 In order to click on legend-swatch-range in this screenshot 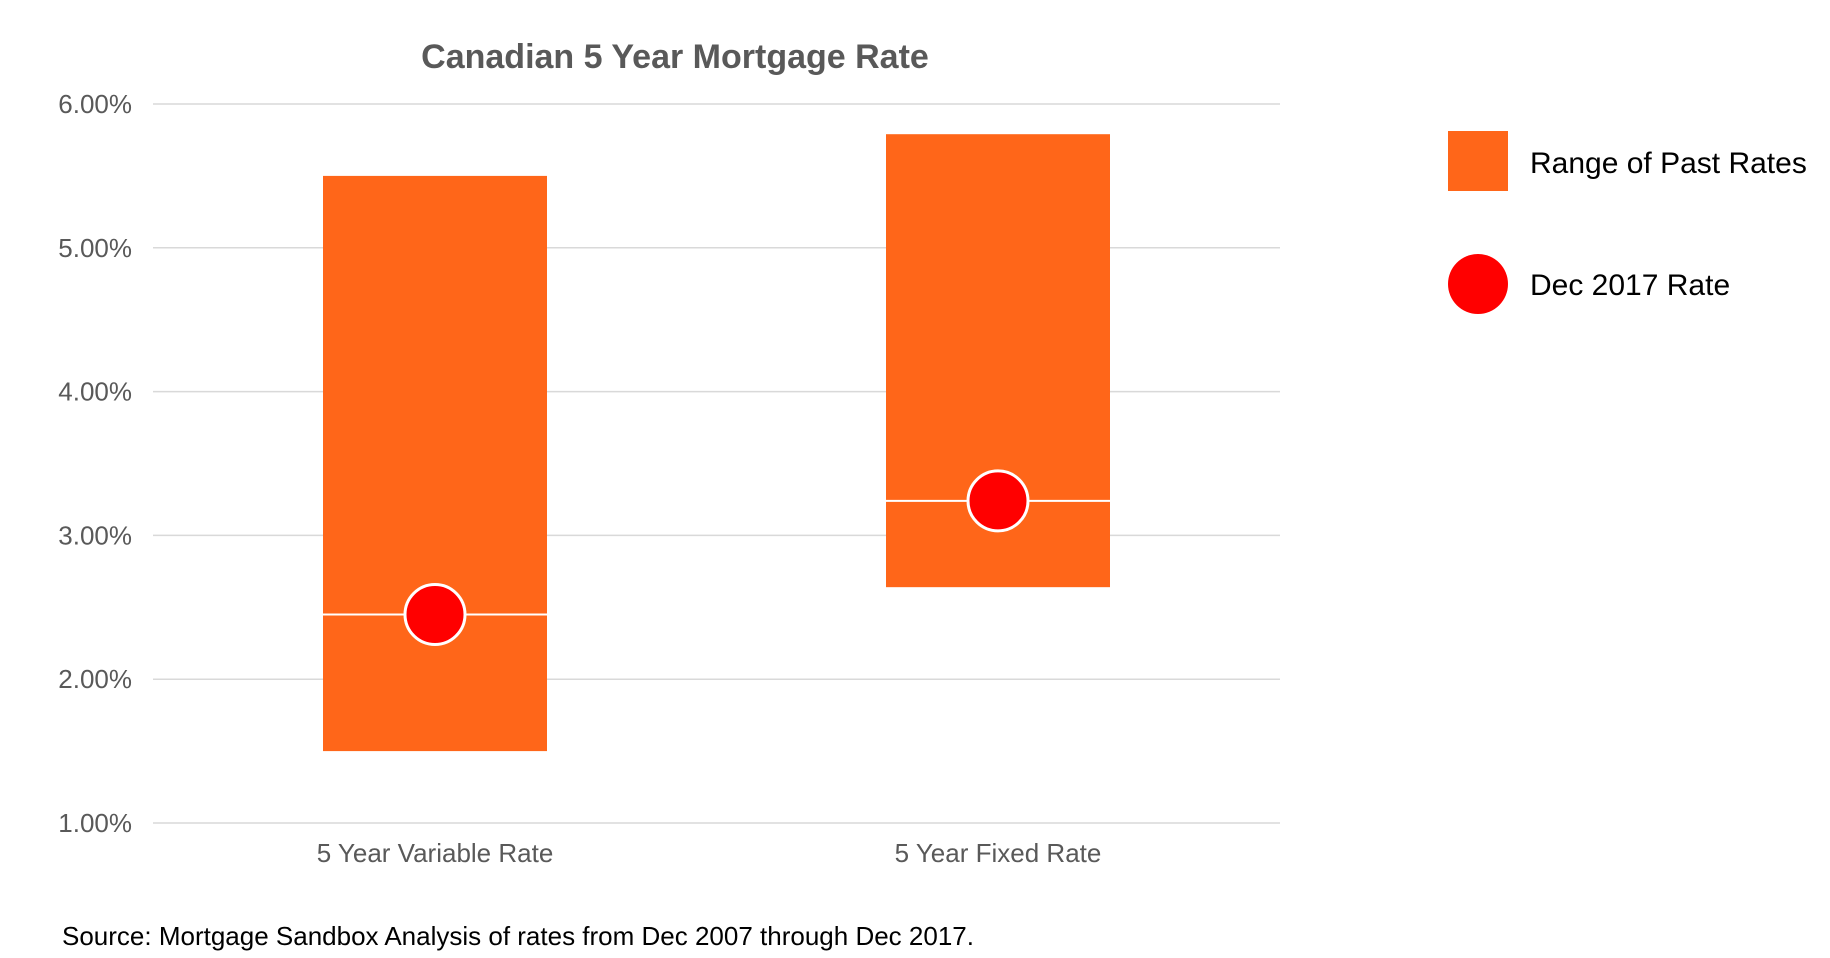, I will do `click(1478, 161)`.